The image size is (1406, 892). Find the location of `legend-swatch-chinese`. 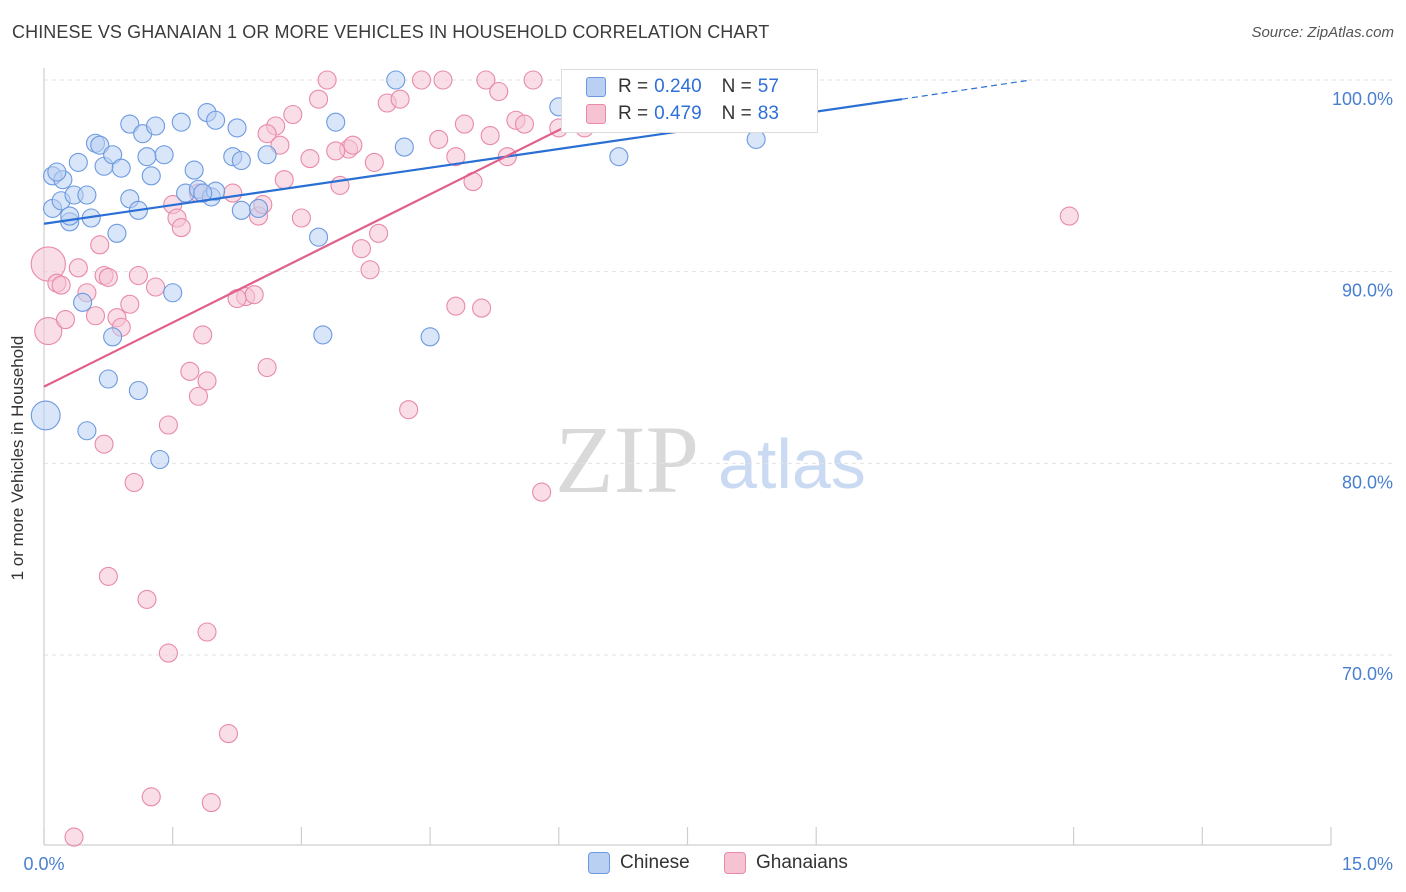

legend-swatch-chinese is located at coordinates (596, 87).